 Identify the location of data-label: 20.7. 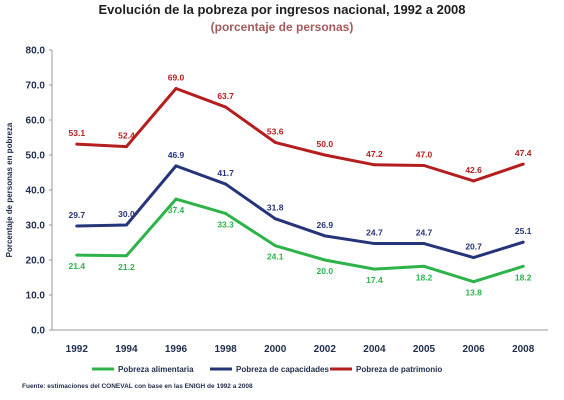
(473, 247).